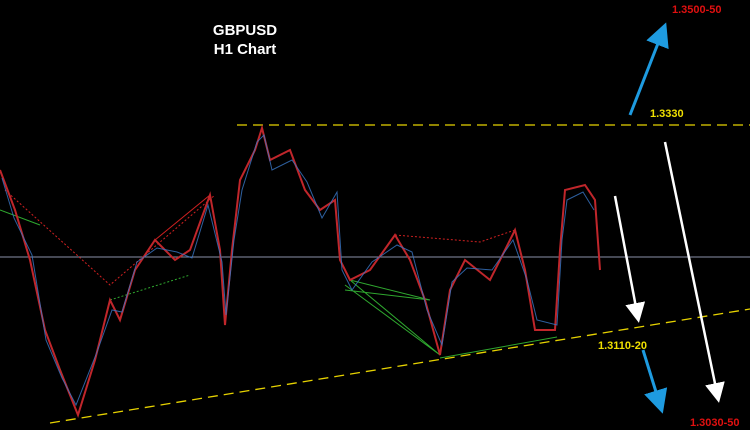 This screenshot has width=750, height=430. Describe the element at coordinates (622, 346) in the screenshot. I see `level-label: 1.3110-20` at that location.